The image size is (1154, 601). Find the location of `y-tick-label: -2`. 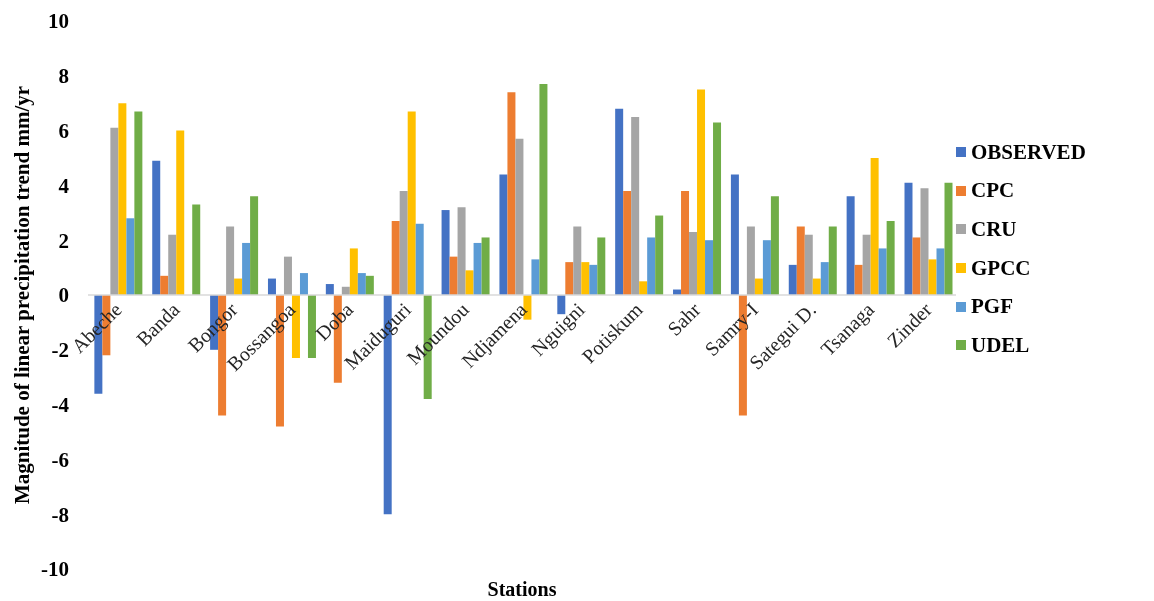

y-tick-label: -2 is located at coordinates (60, 350).